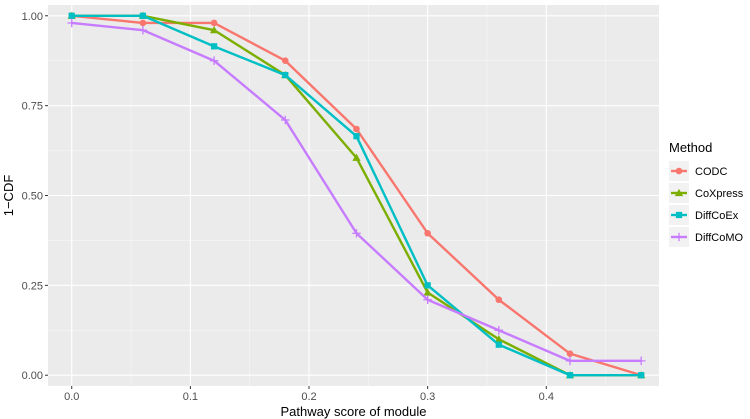 The width and height of the screenshot is (750, 419). What do you see at coordinates (190, 397) in the screenshot?
I see `x-tick-label: 0.1` at bounding box center [190, 397].